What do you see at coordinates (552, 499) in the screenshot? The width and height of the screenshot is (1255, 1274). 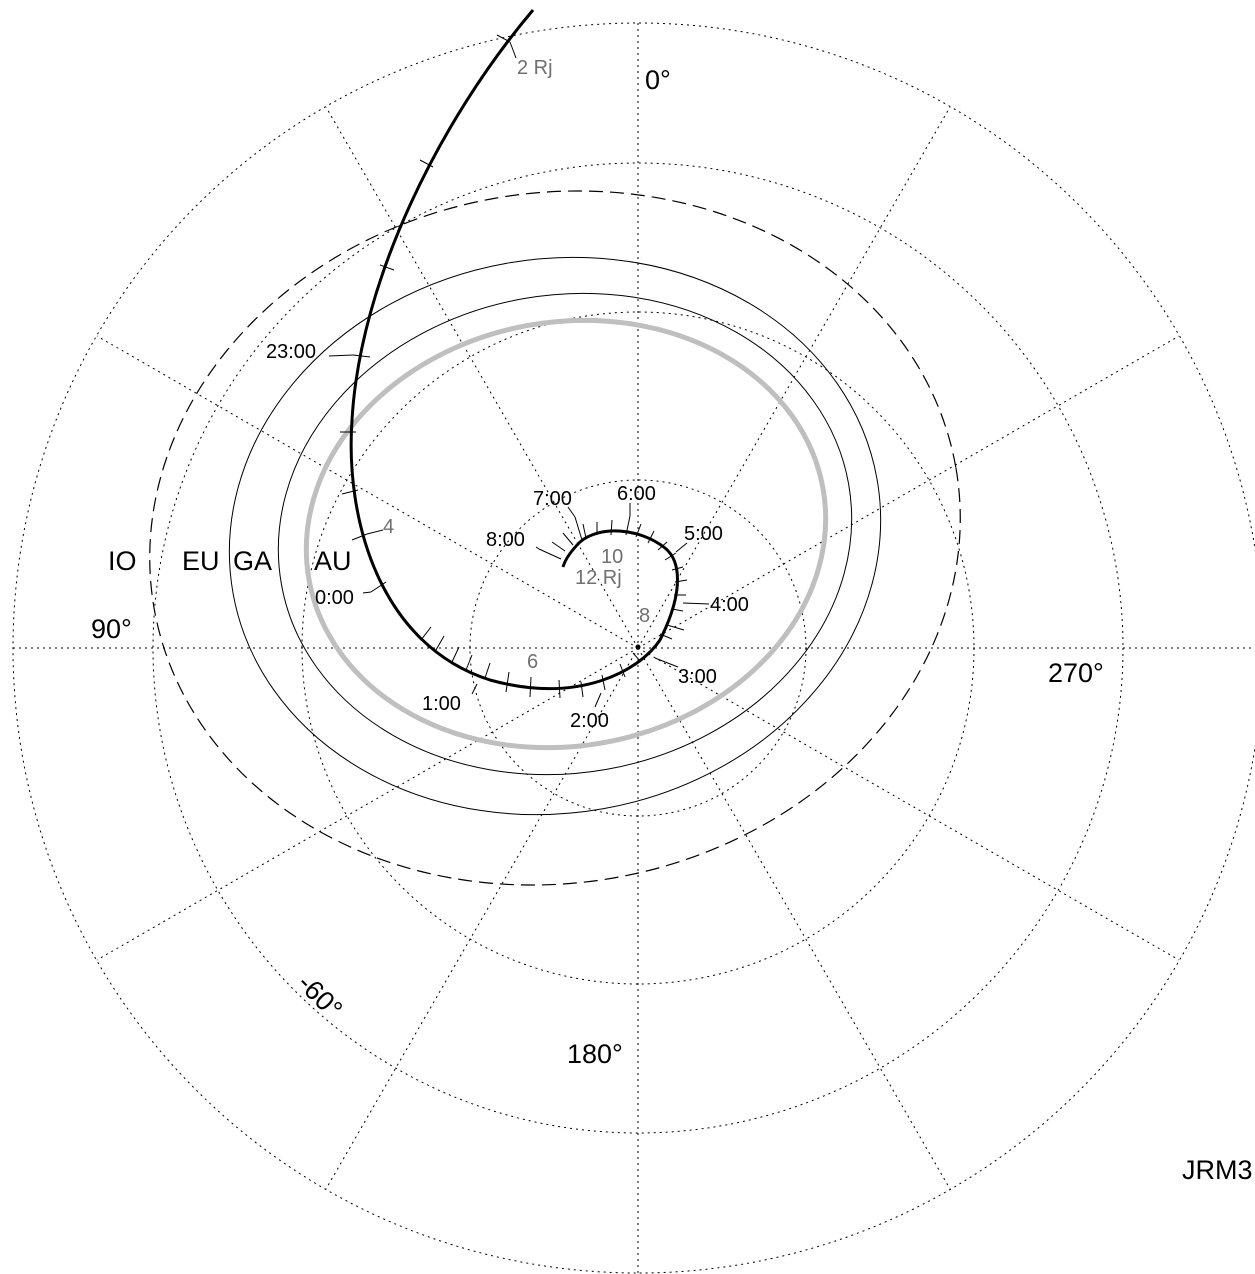 I see `time-label-0700: 7:00` at bounding box center [552, 499].